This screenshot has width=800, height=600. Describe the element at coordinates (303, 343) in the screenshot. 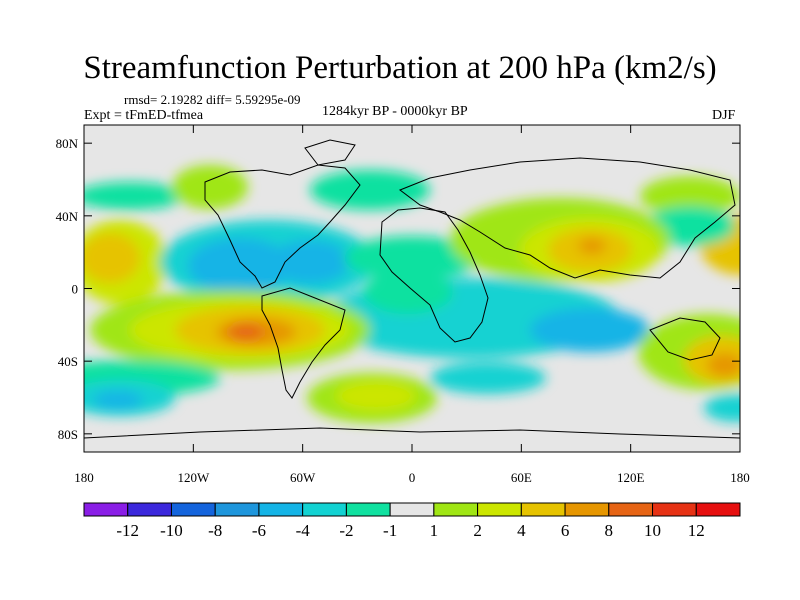

I see `south-america-coast` at that location.